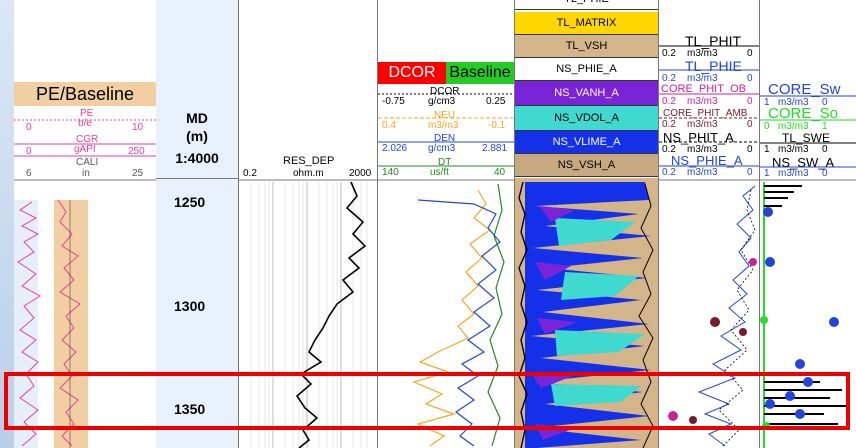  What do you see at coordinates (445, 91) in the screenshot?
I see `dcor-curve-name: DCOR` at bounding box center [445, 91].